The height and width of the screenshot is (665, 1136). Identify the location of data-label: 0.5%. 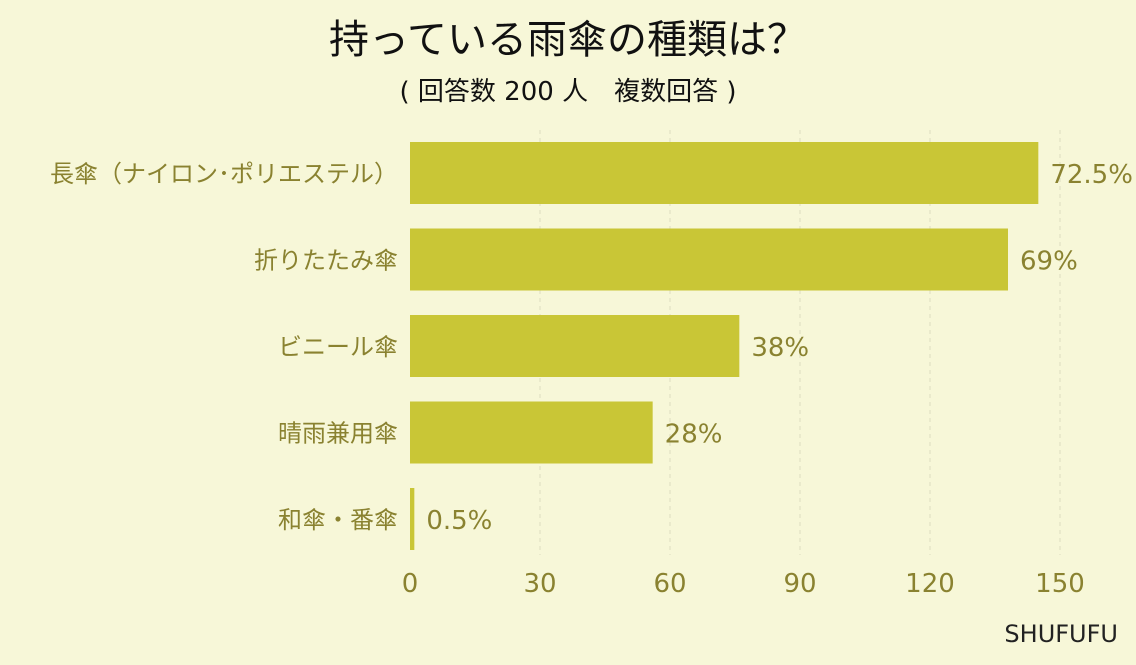
(459, 521).